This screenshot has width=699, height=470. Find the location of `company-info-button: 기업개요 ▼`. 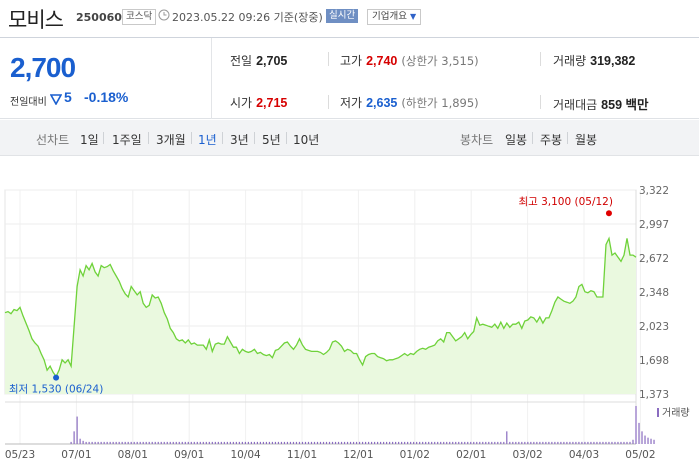

company-info-button: 기업개요 ▼ is located at coordinates (394, 17).